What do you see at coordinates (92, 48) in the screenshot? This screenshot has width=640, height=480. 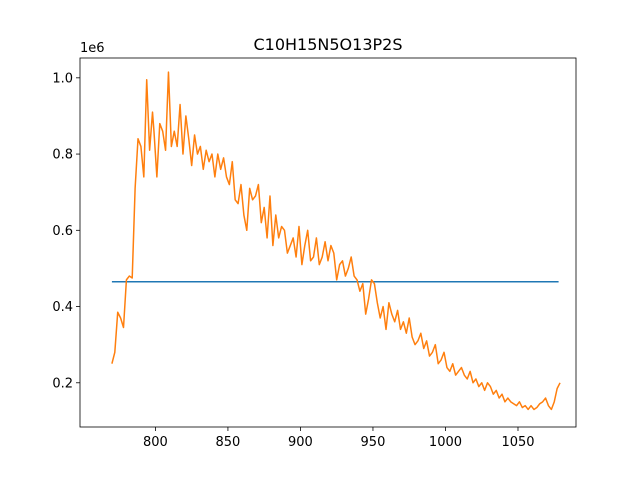 I see `y-offset-label: 1e6` at bounding box center [92, 48].